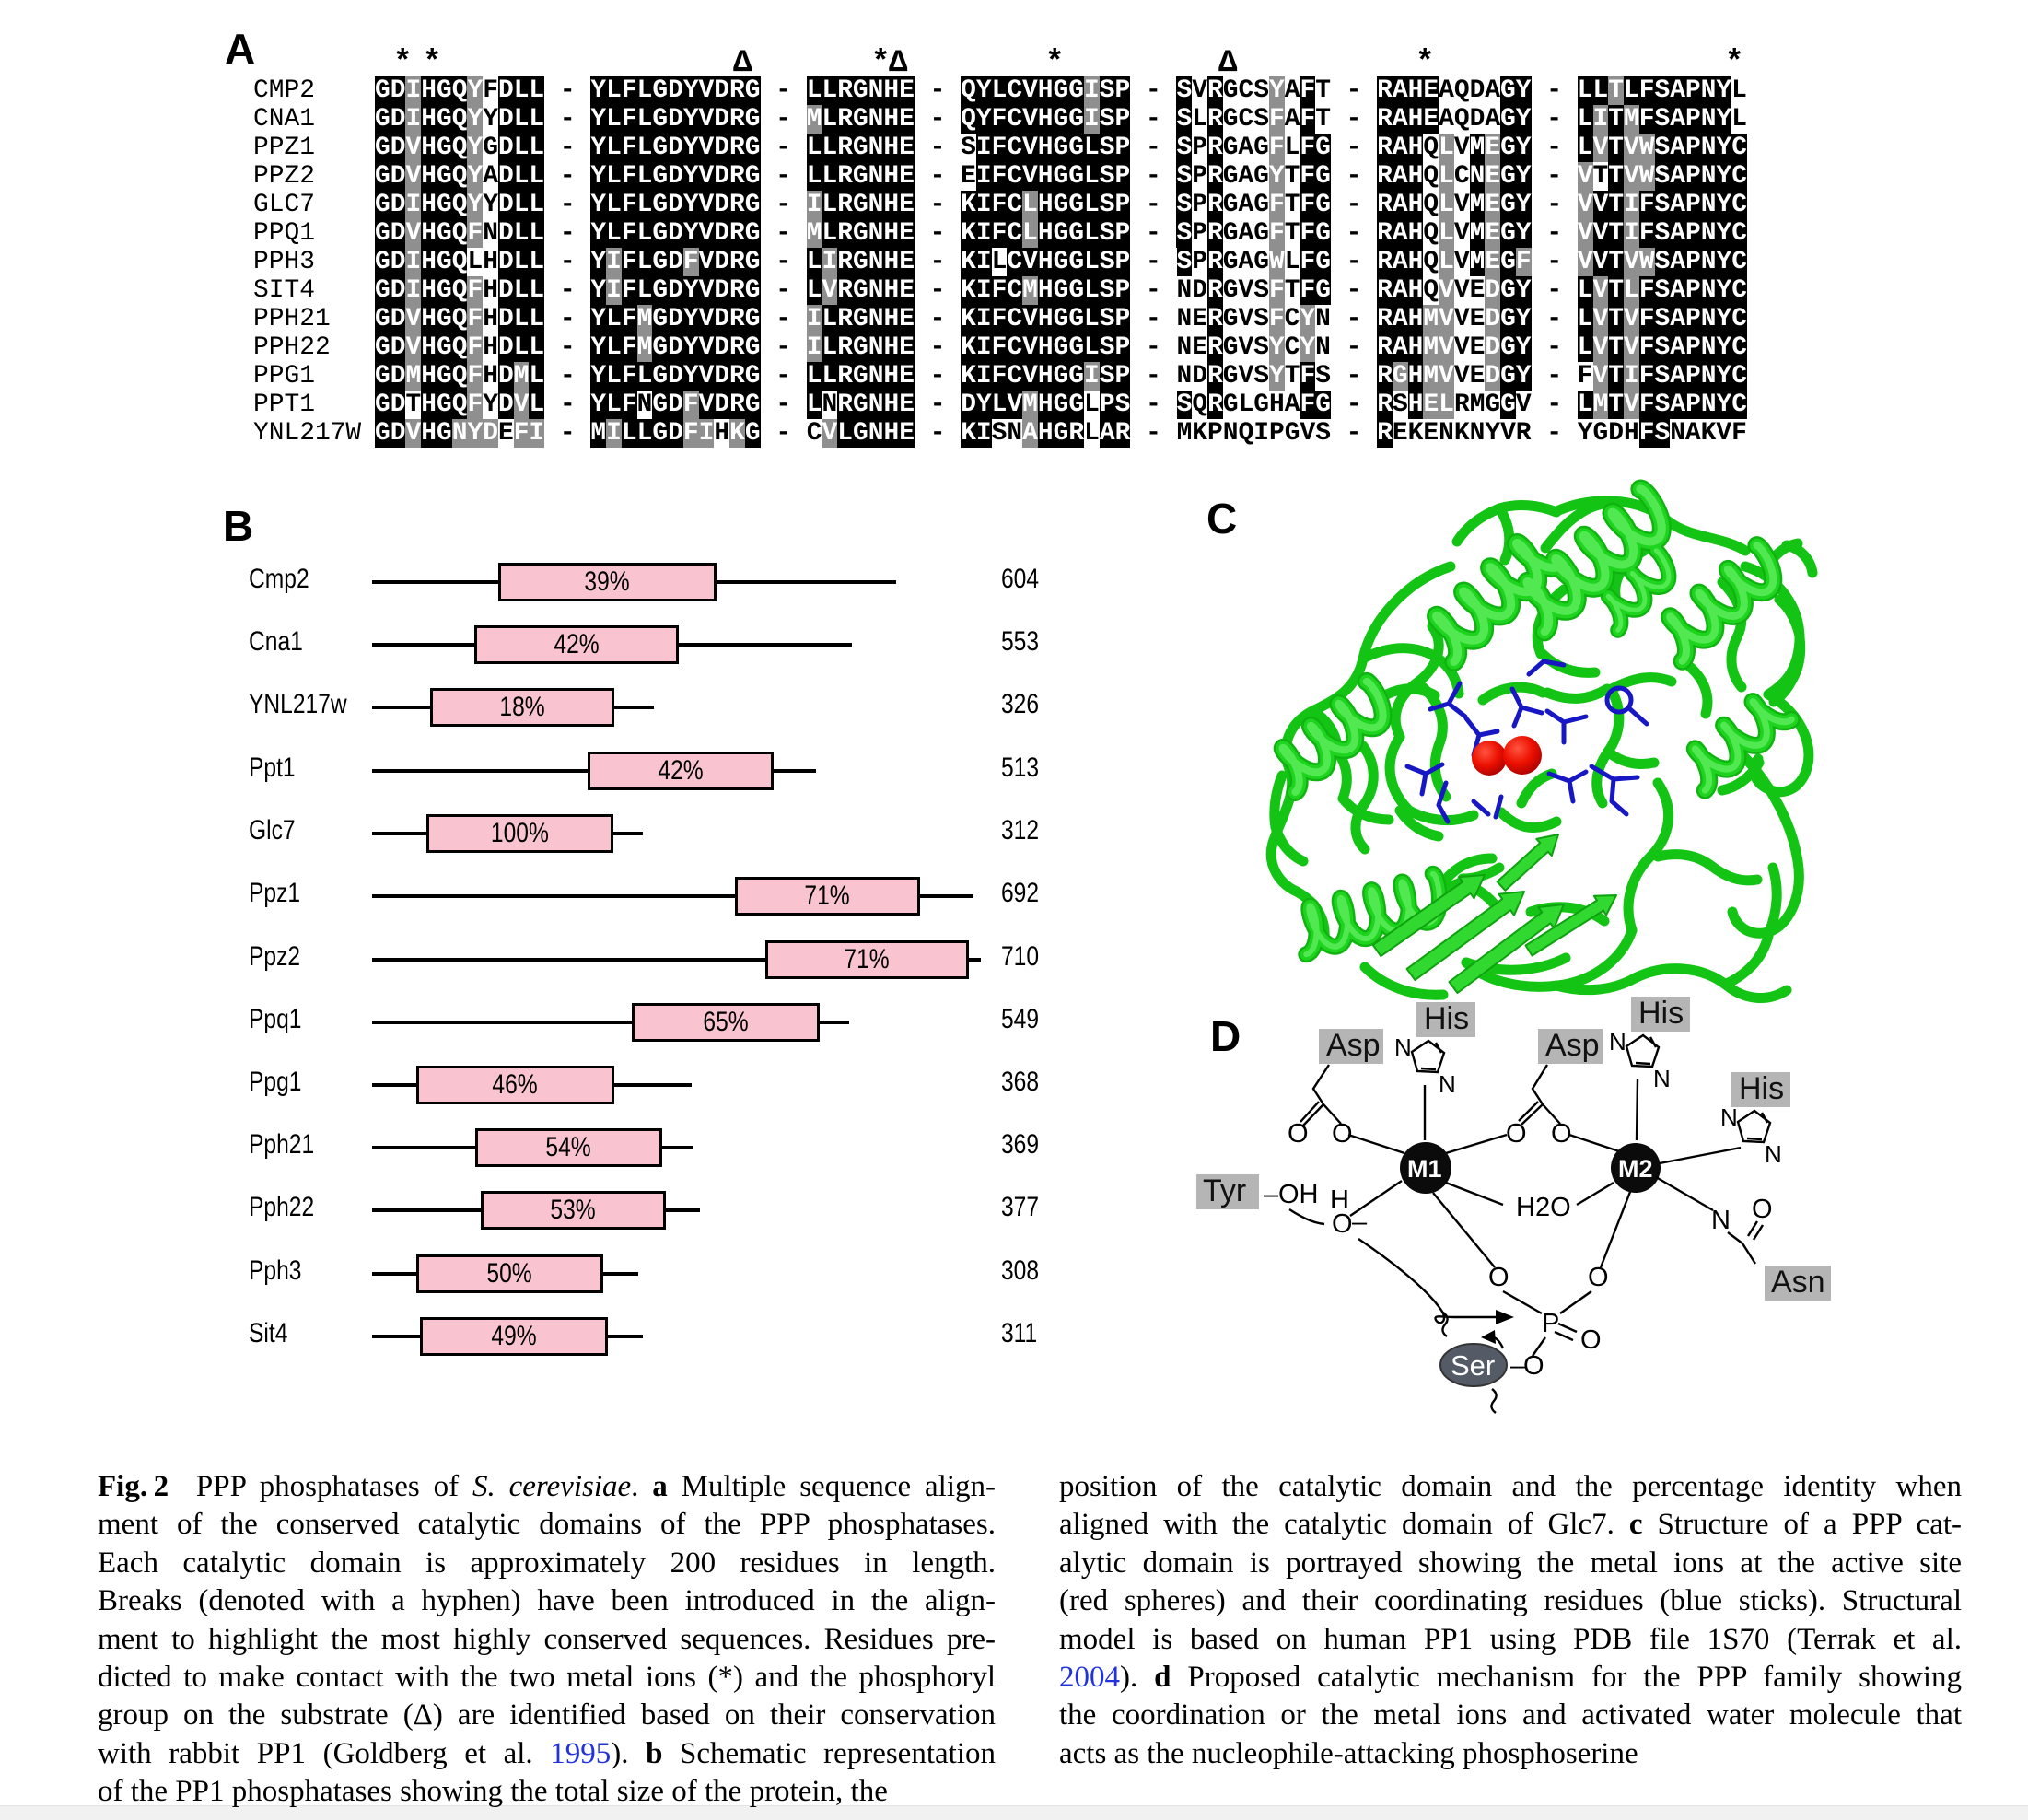 The image size is (2028, 1820). I want to click on svg-text: OH, so click(1299, 1194).